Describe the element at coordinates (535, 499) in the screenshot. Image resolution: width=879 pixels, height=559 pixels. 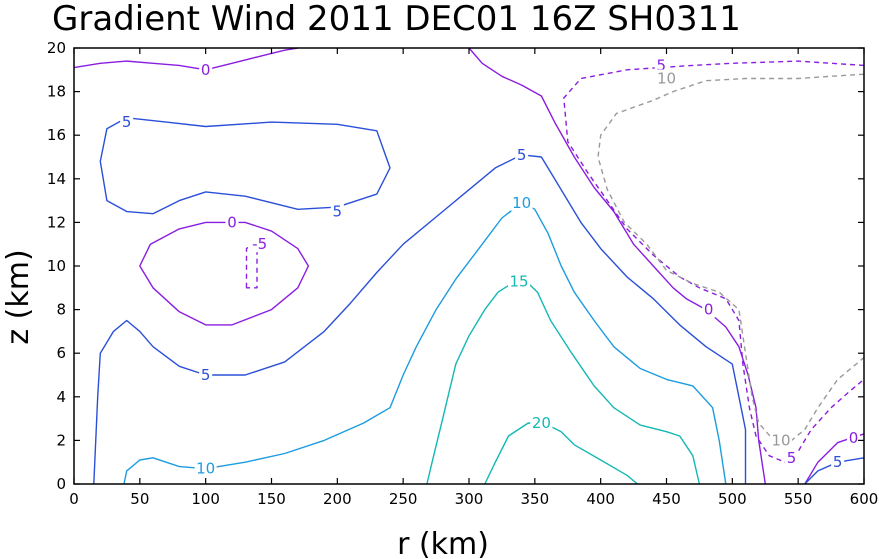
I see `x-tick-label: 350` at that location.